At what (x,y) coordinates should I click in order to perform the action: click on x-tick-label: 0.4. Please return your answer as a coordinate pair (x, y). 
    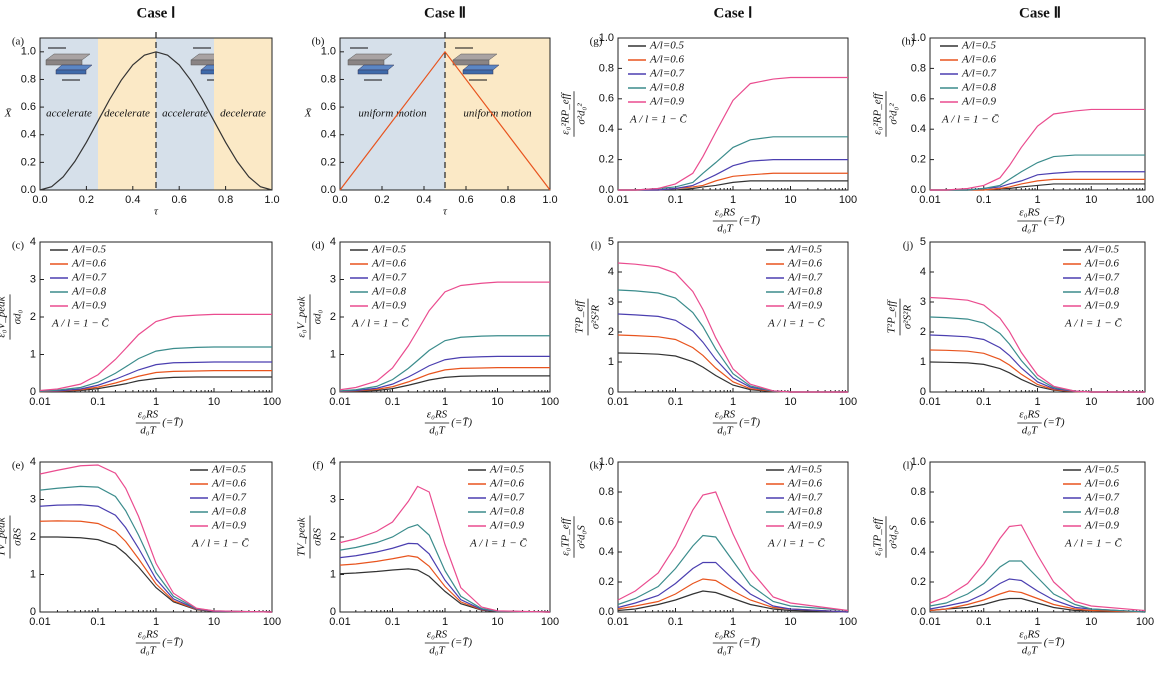
    Looking at the image, I should click on (423, 200).